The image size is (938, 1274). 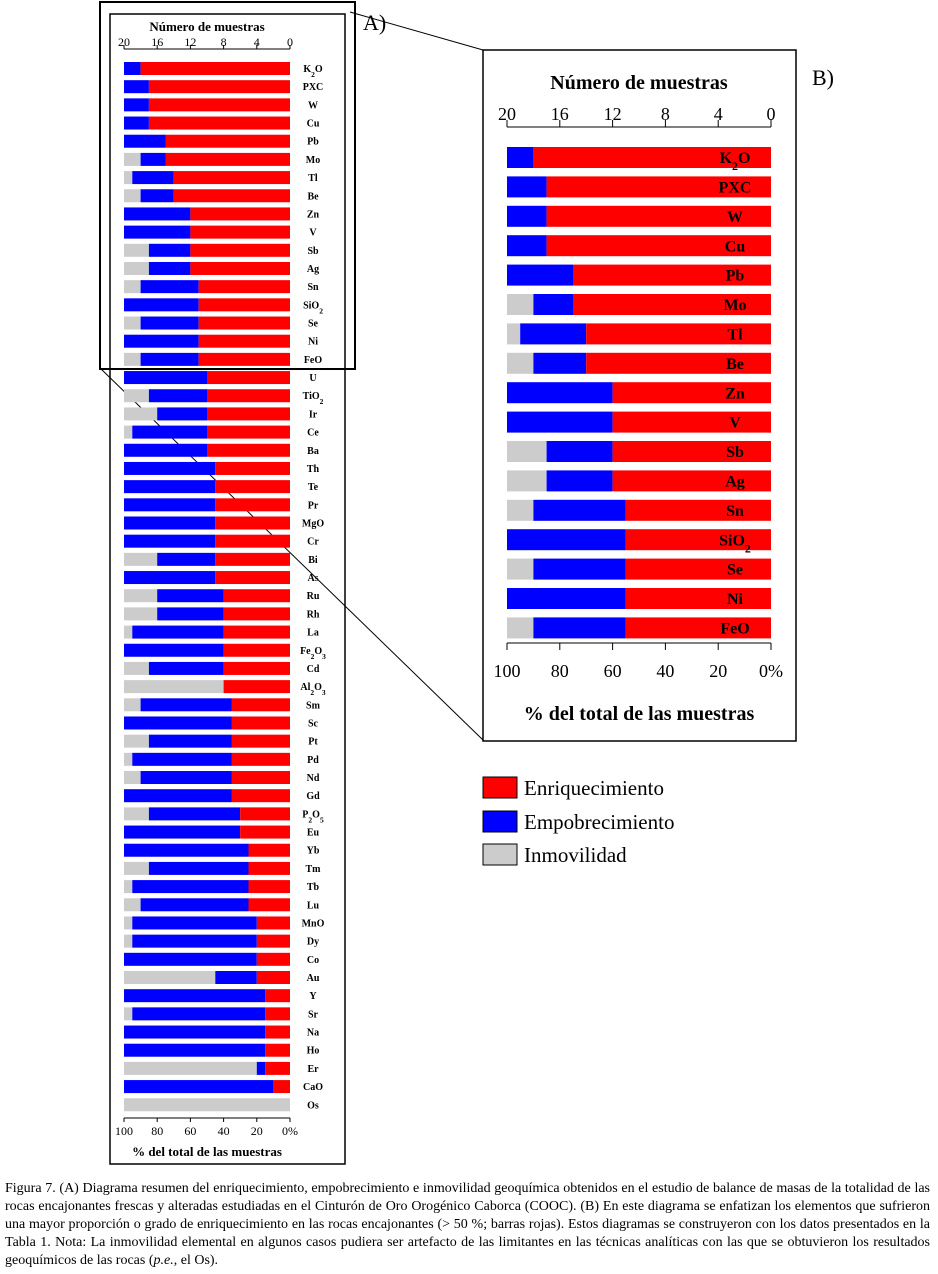 I want to click on row-label: Th, so click(x=313, y=469).